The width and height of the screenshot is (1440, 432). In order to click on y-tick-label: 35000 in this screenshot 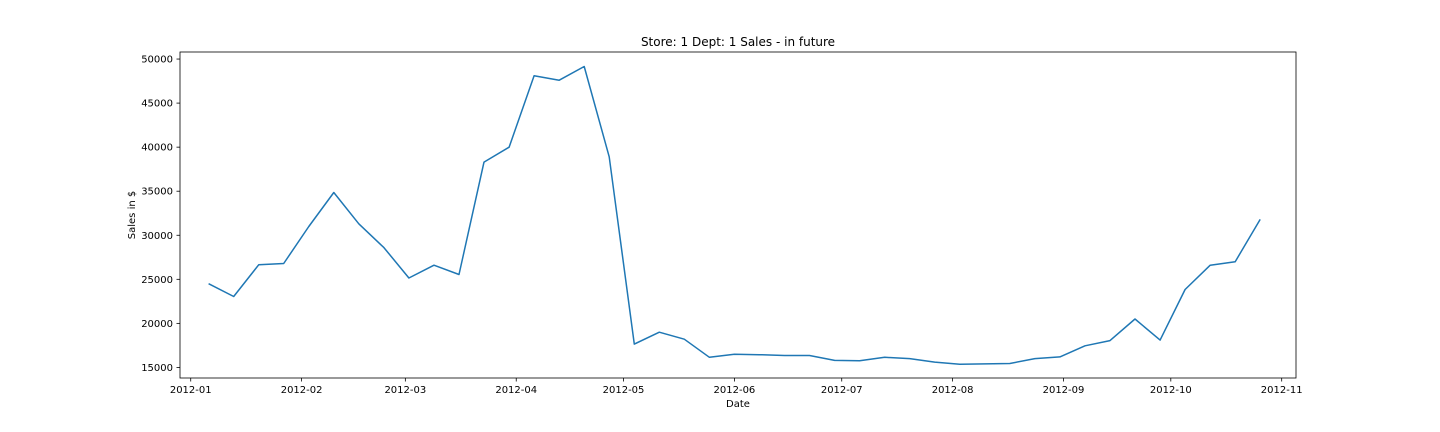, I will do `click(157, 192)`.